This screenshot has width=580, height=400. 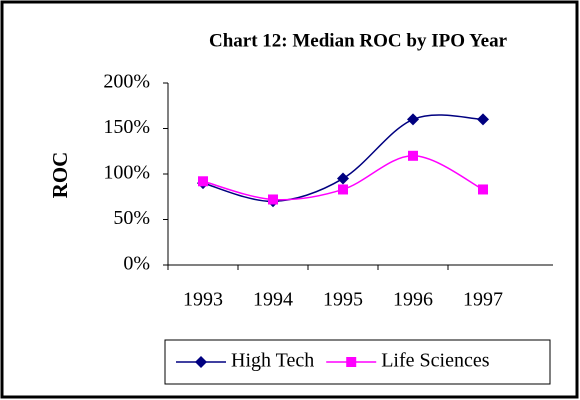 What do you see at coordinates (483, 300) in the screenshot?
I see `x-tick-label: 1997` at bounding box center [483, 300].